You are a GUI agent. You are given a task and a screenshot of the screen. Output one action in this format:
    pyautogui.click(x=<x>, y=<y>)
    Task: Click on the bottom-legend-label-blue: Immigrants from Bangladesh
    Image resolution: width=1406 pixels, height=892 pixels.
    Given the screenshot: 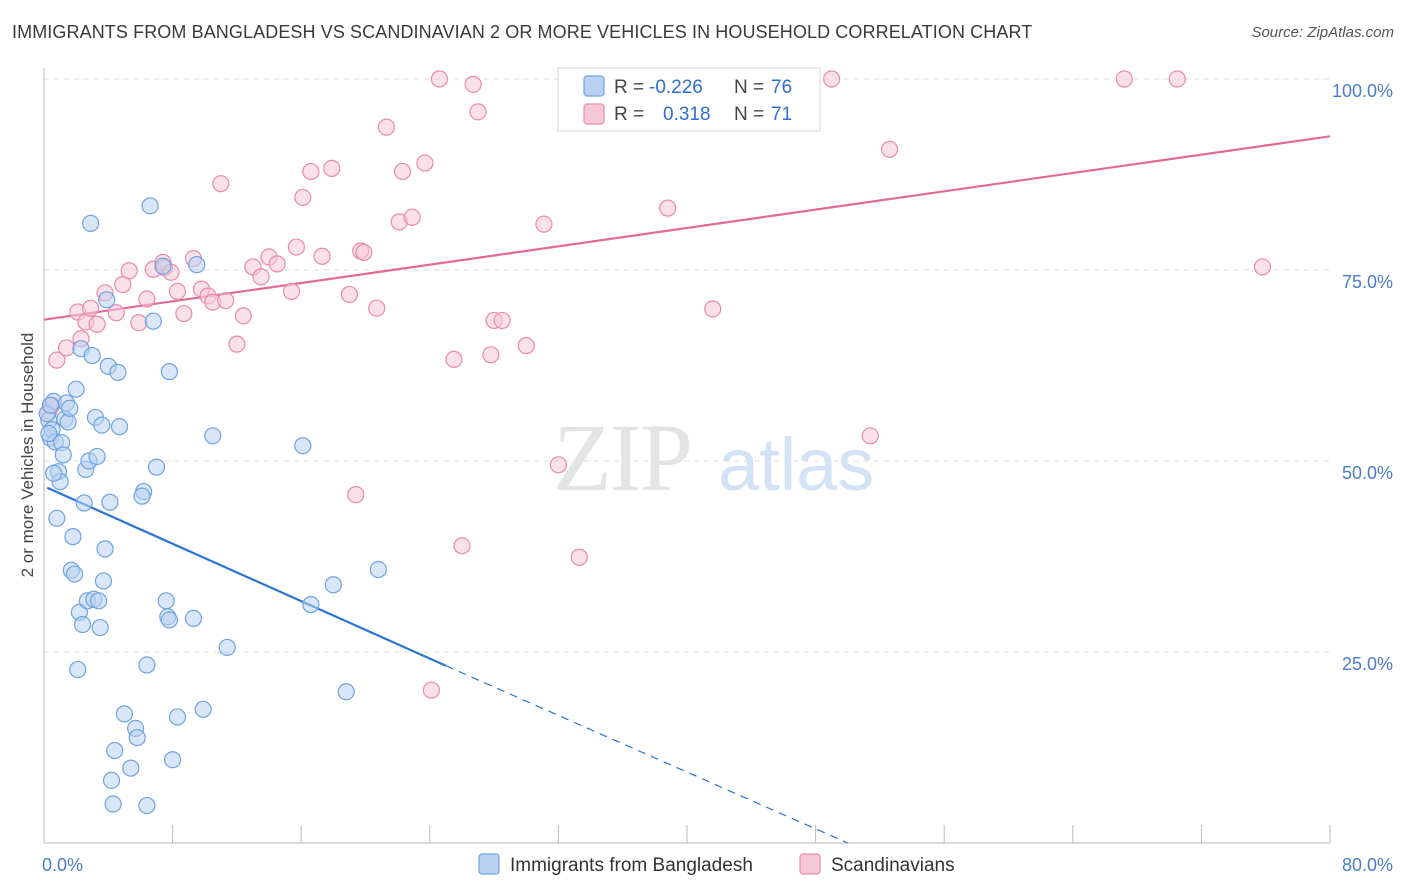 What is the action you would take?
    pyautogui.click(x=631, y=865)
    